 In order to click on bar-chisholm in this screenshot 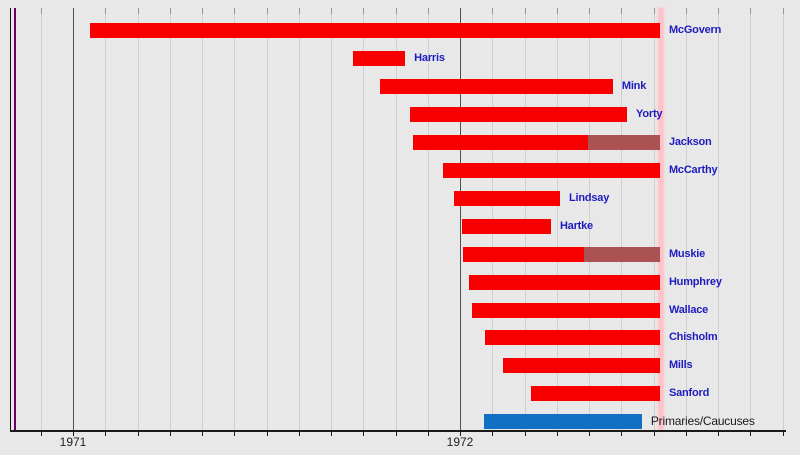, I will do `click(572, 338)`.